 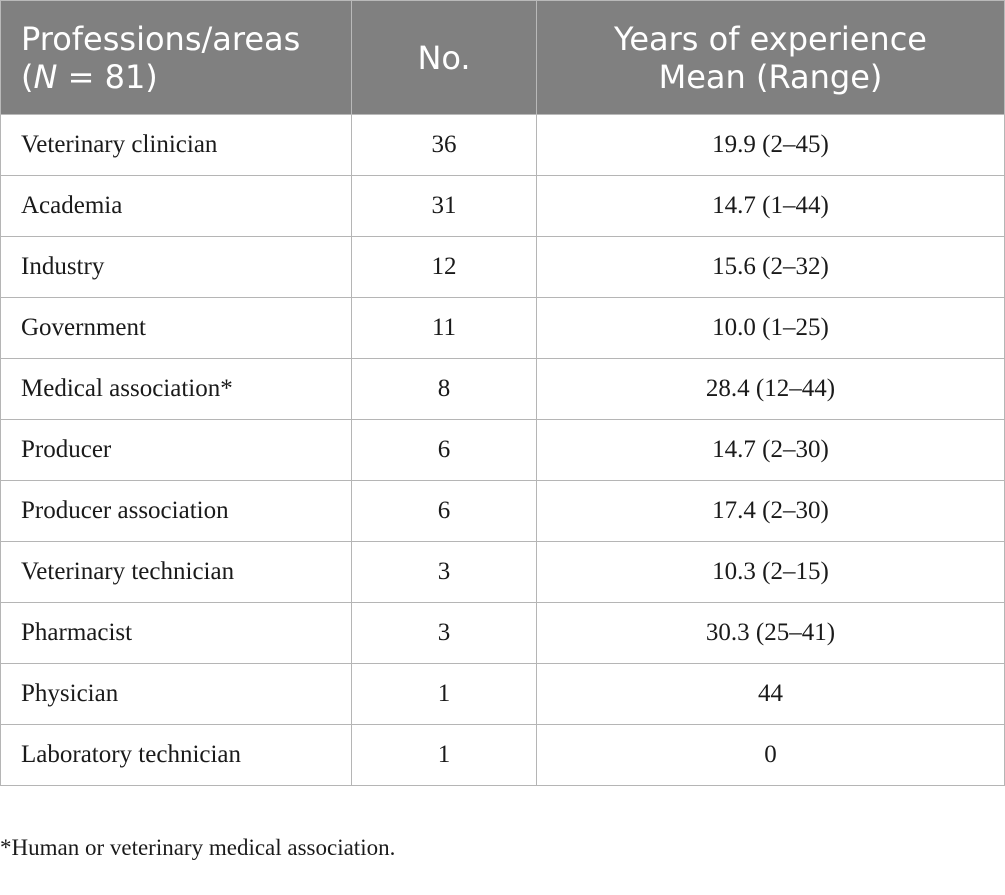 I want to click on cell-years: 19.9 (2–45), so click(x=770, y=145).